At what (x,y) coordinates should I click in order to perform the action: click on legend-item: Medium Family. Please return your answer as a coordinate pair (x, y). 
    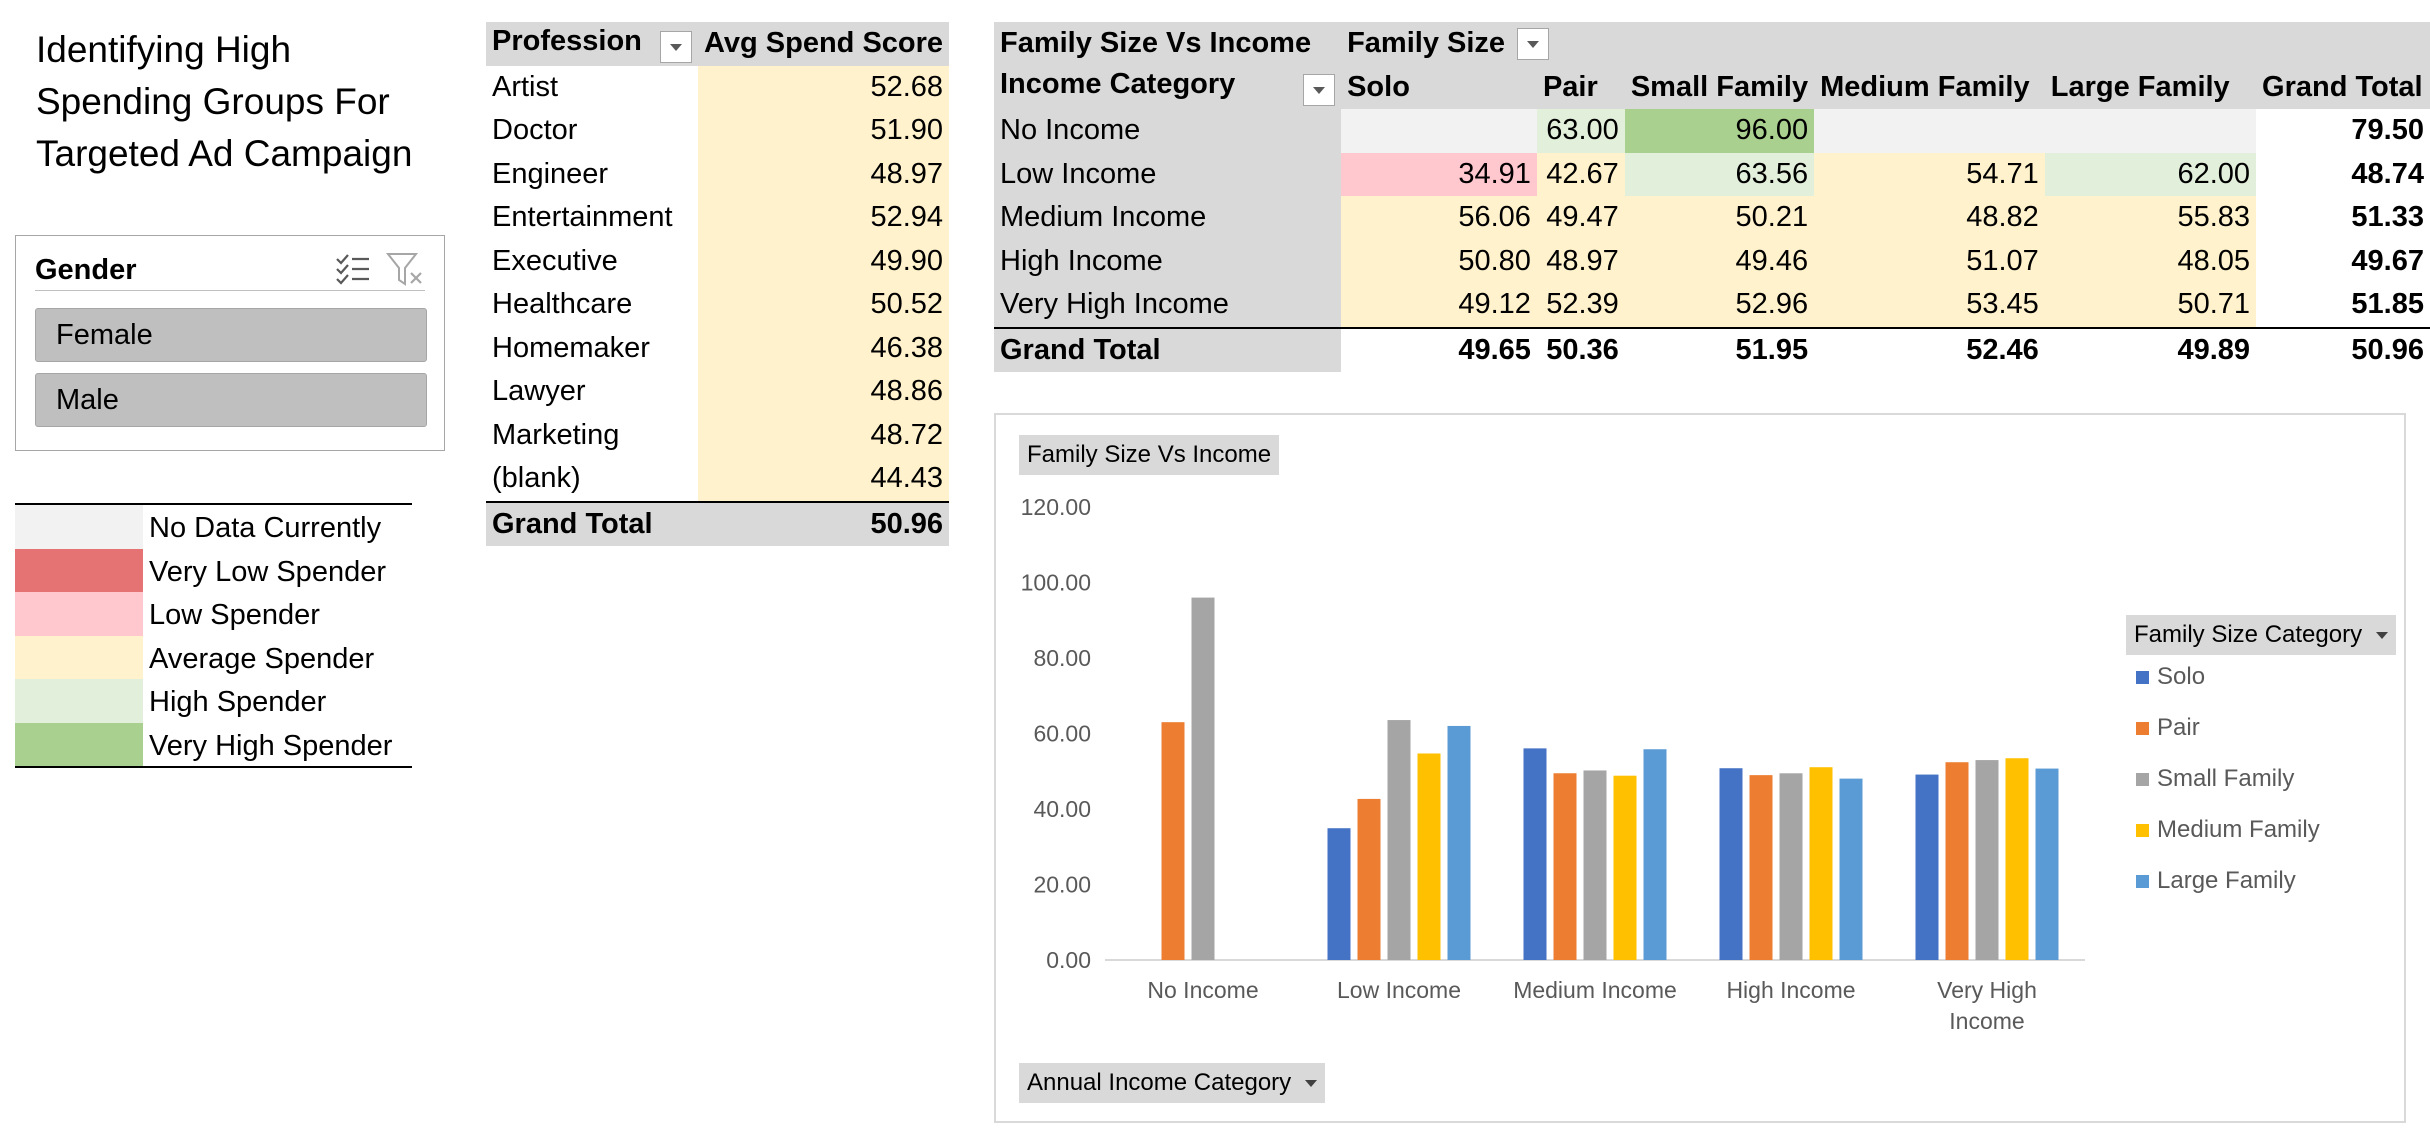
    Looking at the image, I should click on (2228, 831).